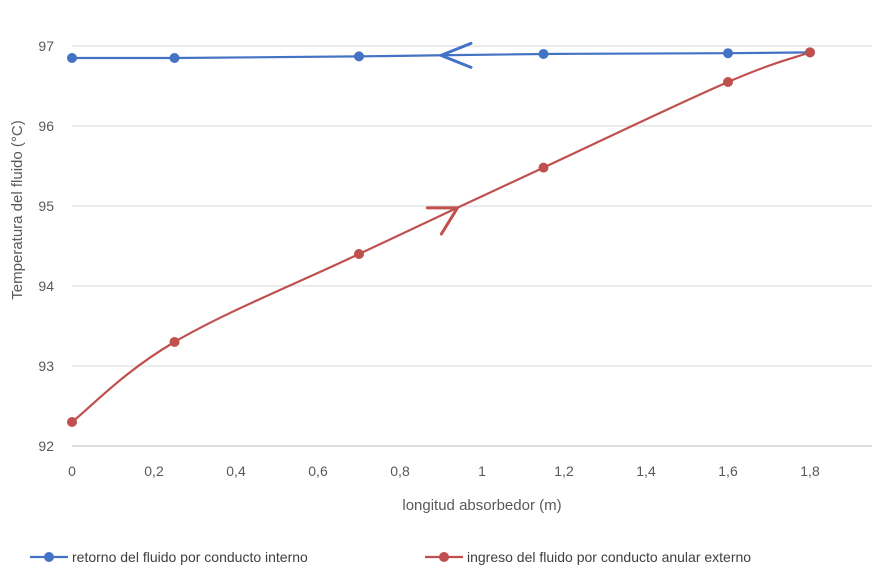  What do you see at coordinates (46, 246) in the screenshot?
I see `y-axis-ticks: 92 93 94 95 96 97` at bounding box center [46, 246].